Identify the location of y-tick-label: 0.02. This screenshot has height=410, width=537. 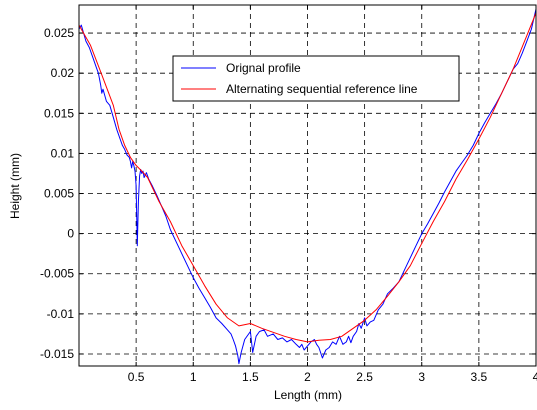
(63, 73).